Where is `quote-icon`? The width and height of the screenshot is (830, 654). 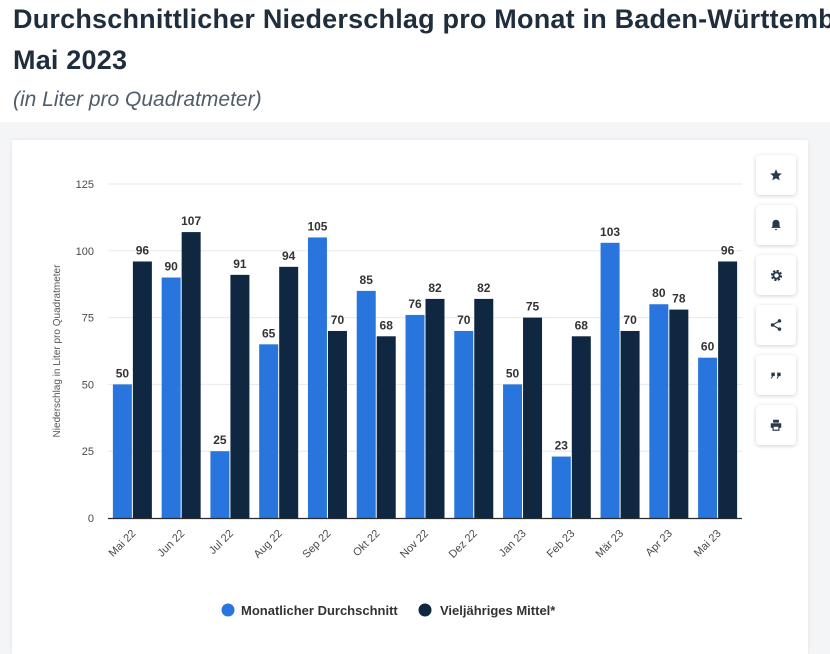
quote-icon is located at coordinates (775, 375).